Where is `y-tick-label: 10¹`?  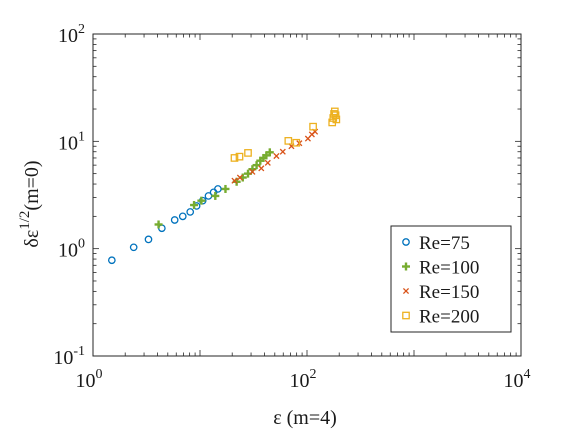 y-tick-label: 10¹ is located at coordinates (71, 141).